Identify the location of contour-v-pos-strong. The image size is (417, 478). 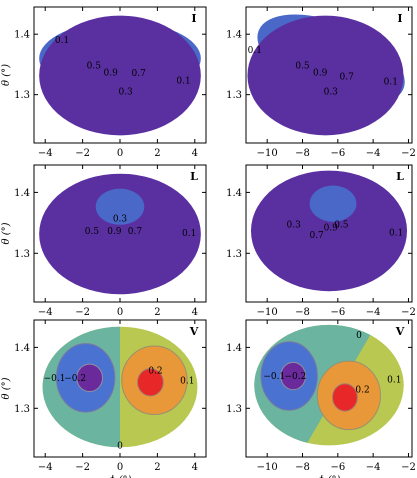
(344, 397).